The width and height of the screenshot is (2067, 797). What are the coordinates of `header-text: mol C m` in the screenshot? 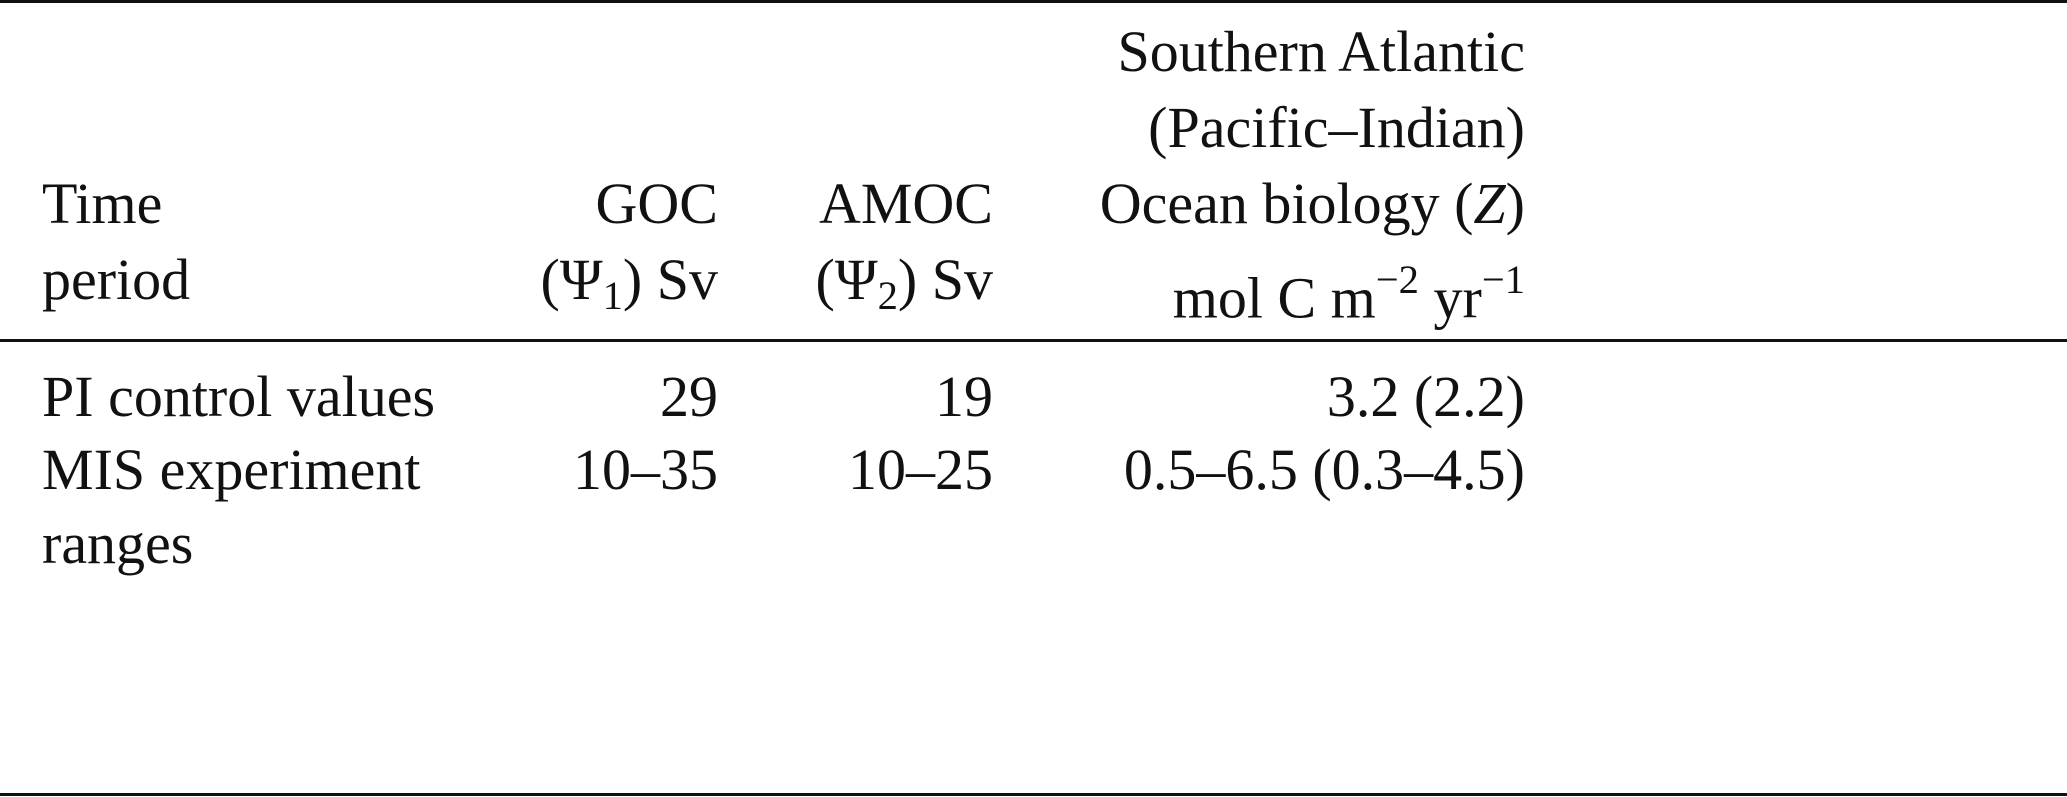 It's located at (1274, 298).